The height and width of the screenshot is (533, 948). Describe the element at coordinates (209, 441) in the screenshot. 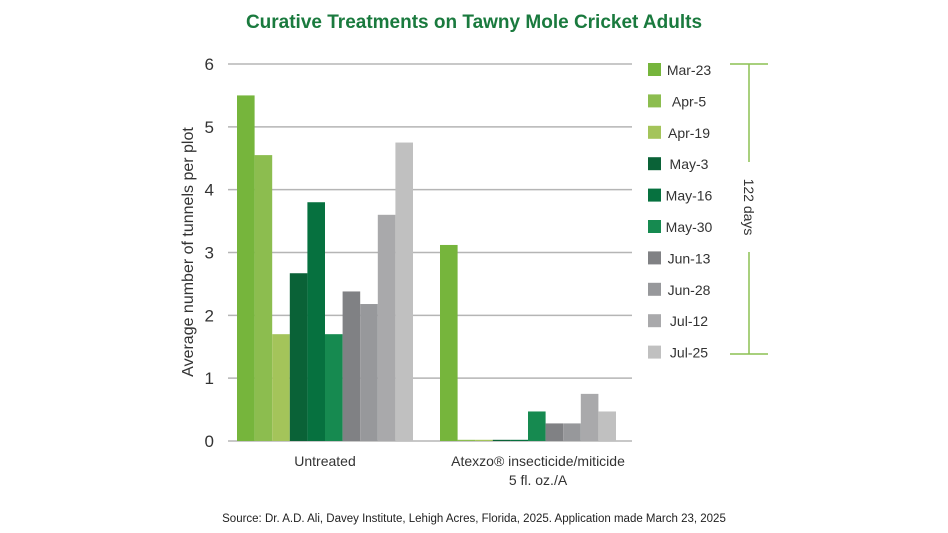

I see `y-tick-label: 0` at that location.